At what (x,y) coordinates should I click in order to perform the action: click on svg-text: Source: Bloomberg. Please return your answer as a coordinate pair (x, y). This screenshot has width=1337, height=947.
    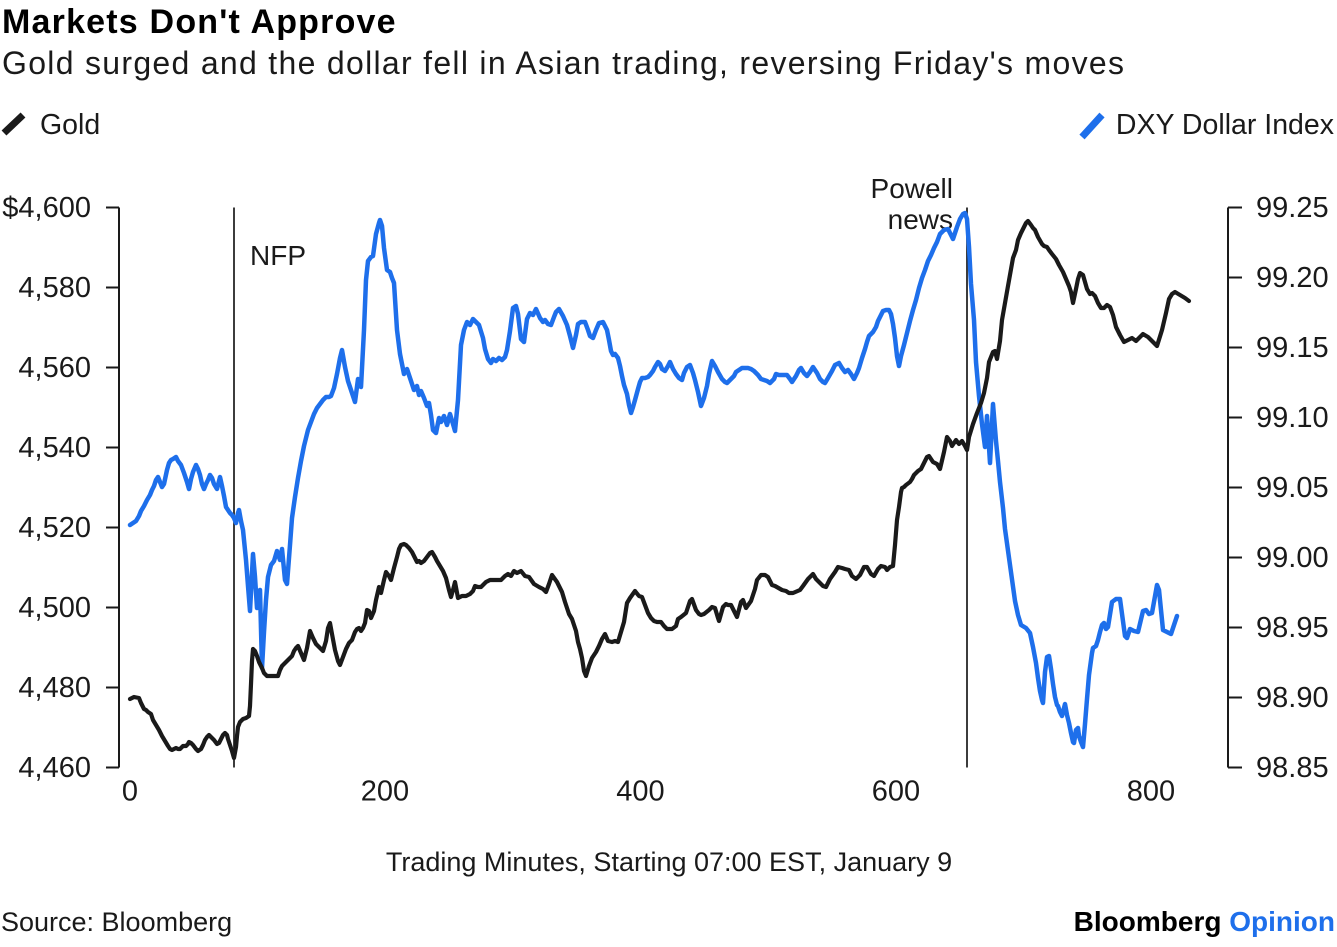
    Looking at the image, I should click on (116, 922).